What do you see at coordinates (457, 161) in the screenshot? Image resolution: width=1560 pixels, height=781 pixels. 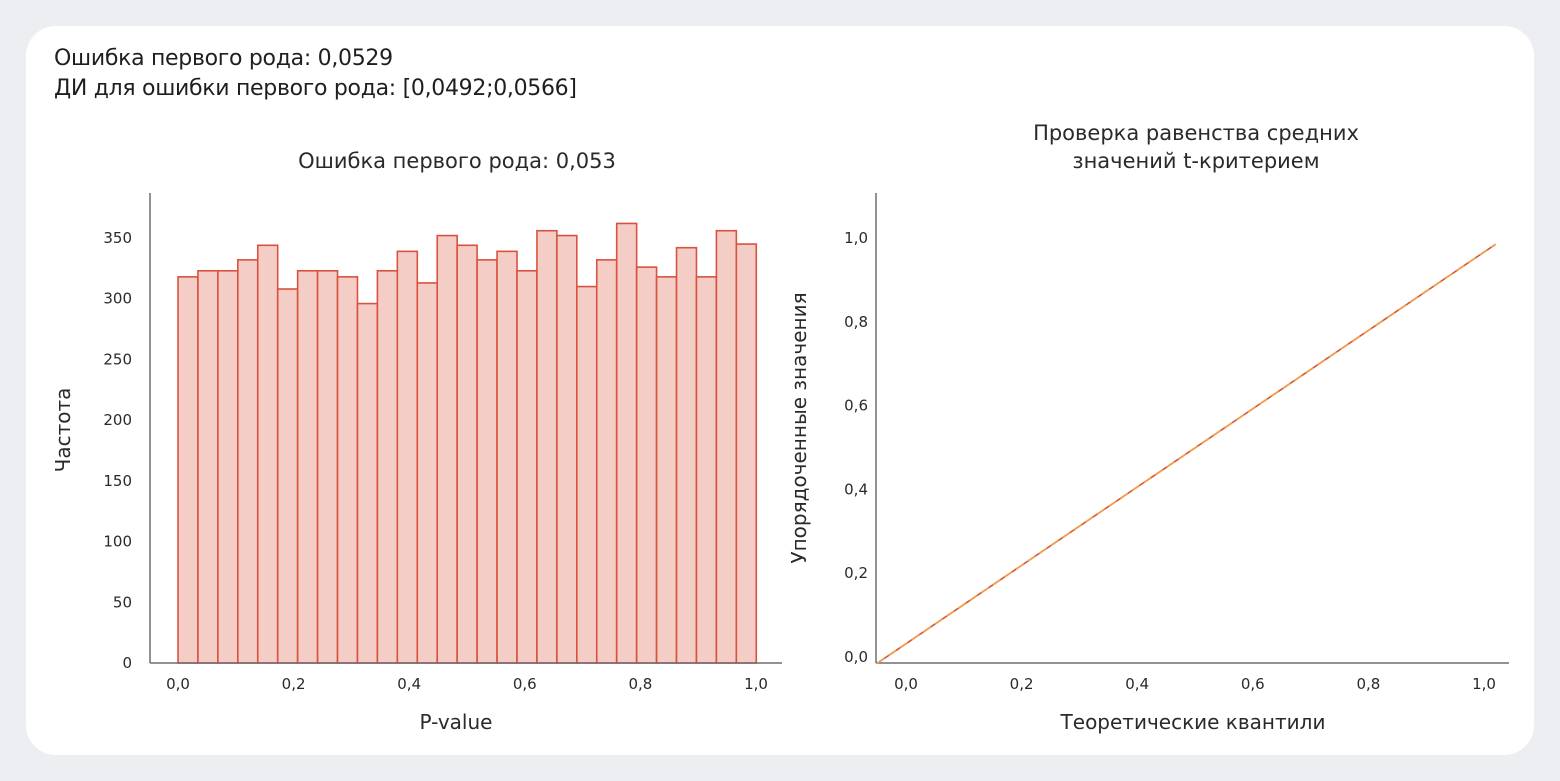 I see `histogram-title: Ошибка первого рода: 0,053` at bounding box center [457, 161].